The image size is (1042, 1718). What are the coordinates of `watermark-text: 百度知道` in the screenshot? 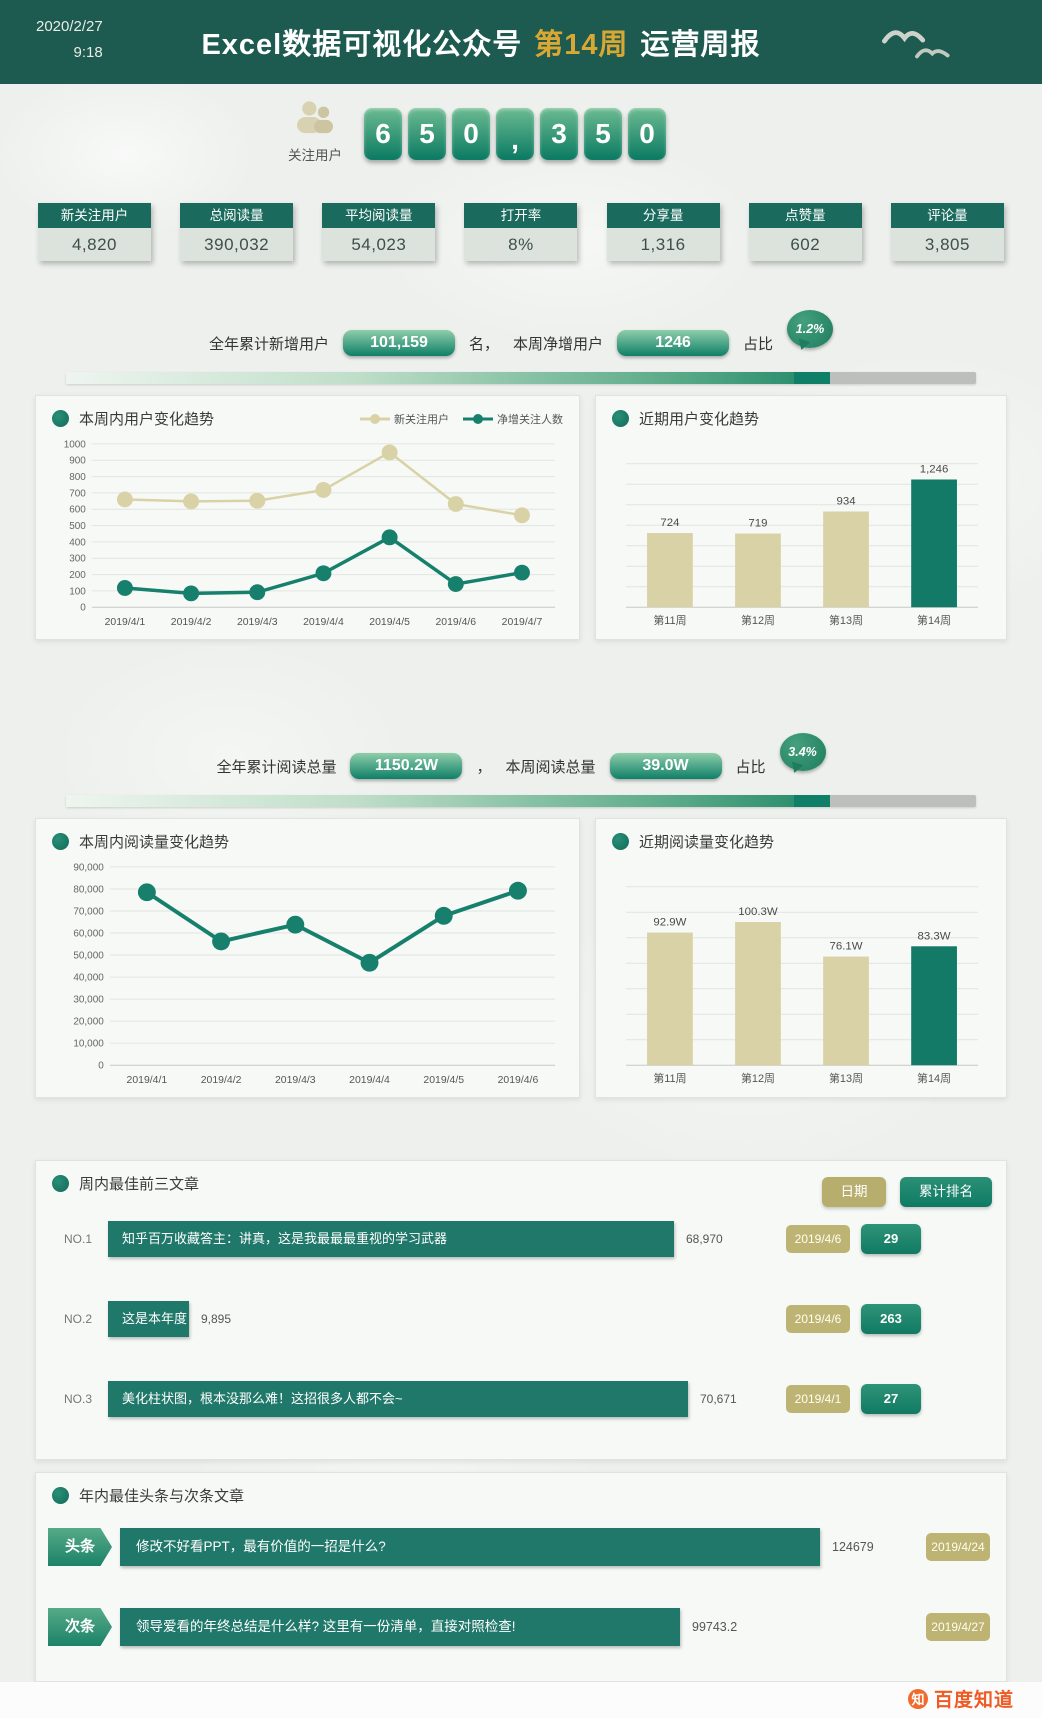 It's located at (973, 1700).